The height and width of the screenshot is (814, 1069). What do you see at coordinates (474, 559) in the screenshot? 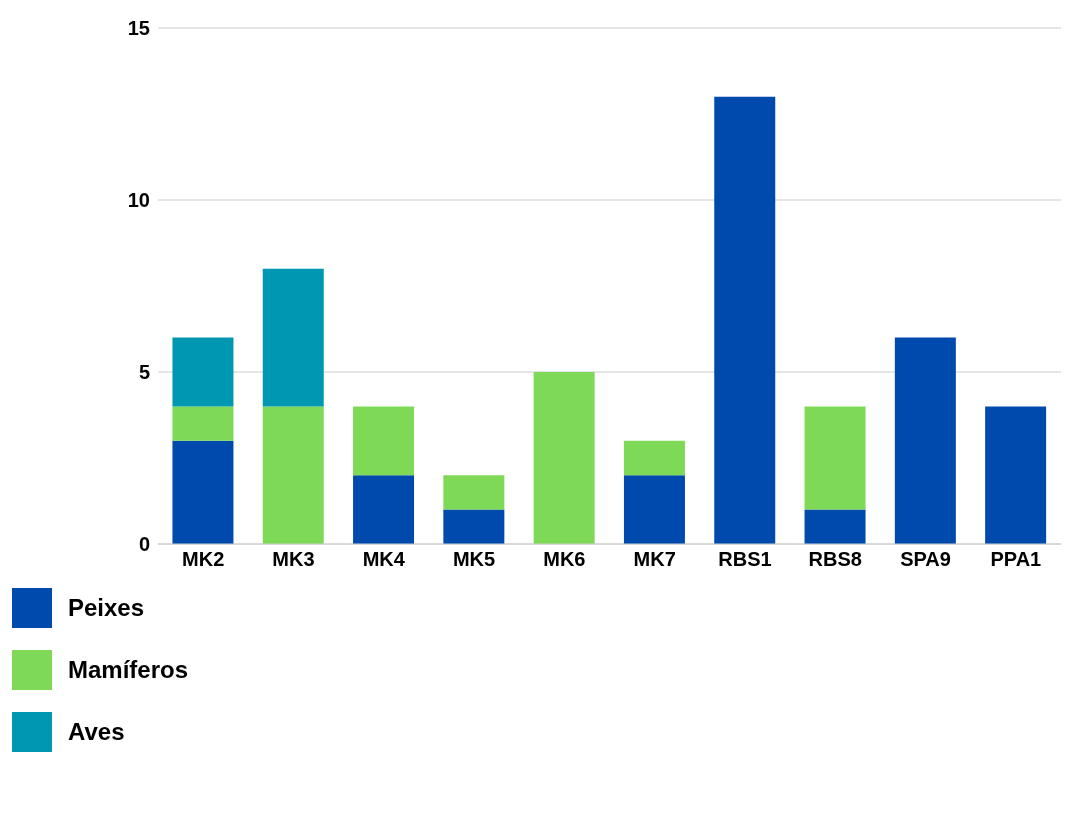
I see `x-tick-label: MK5` at bounding box center [474, 559].